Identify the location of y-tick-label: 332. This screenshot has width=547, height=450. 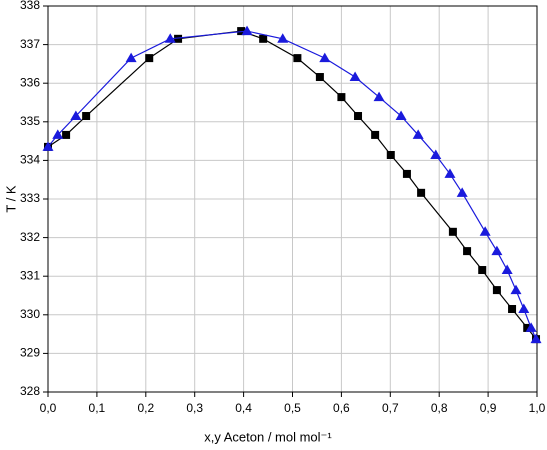
(30, 237).